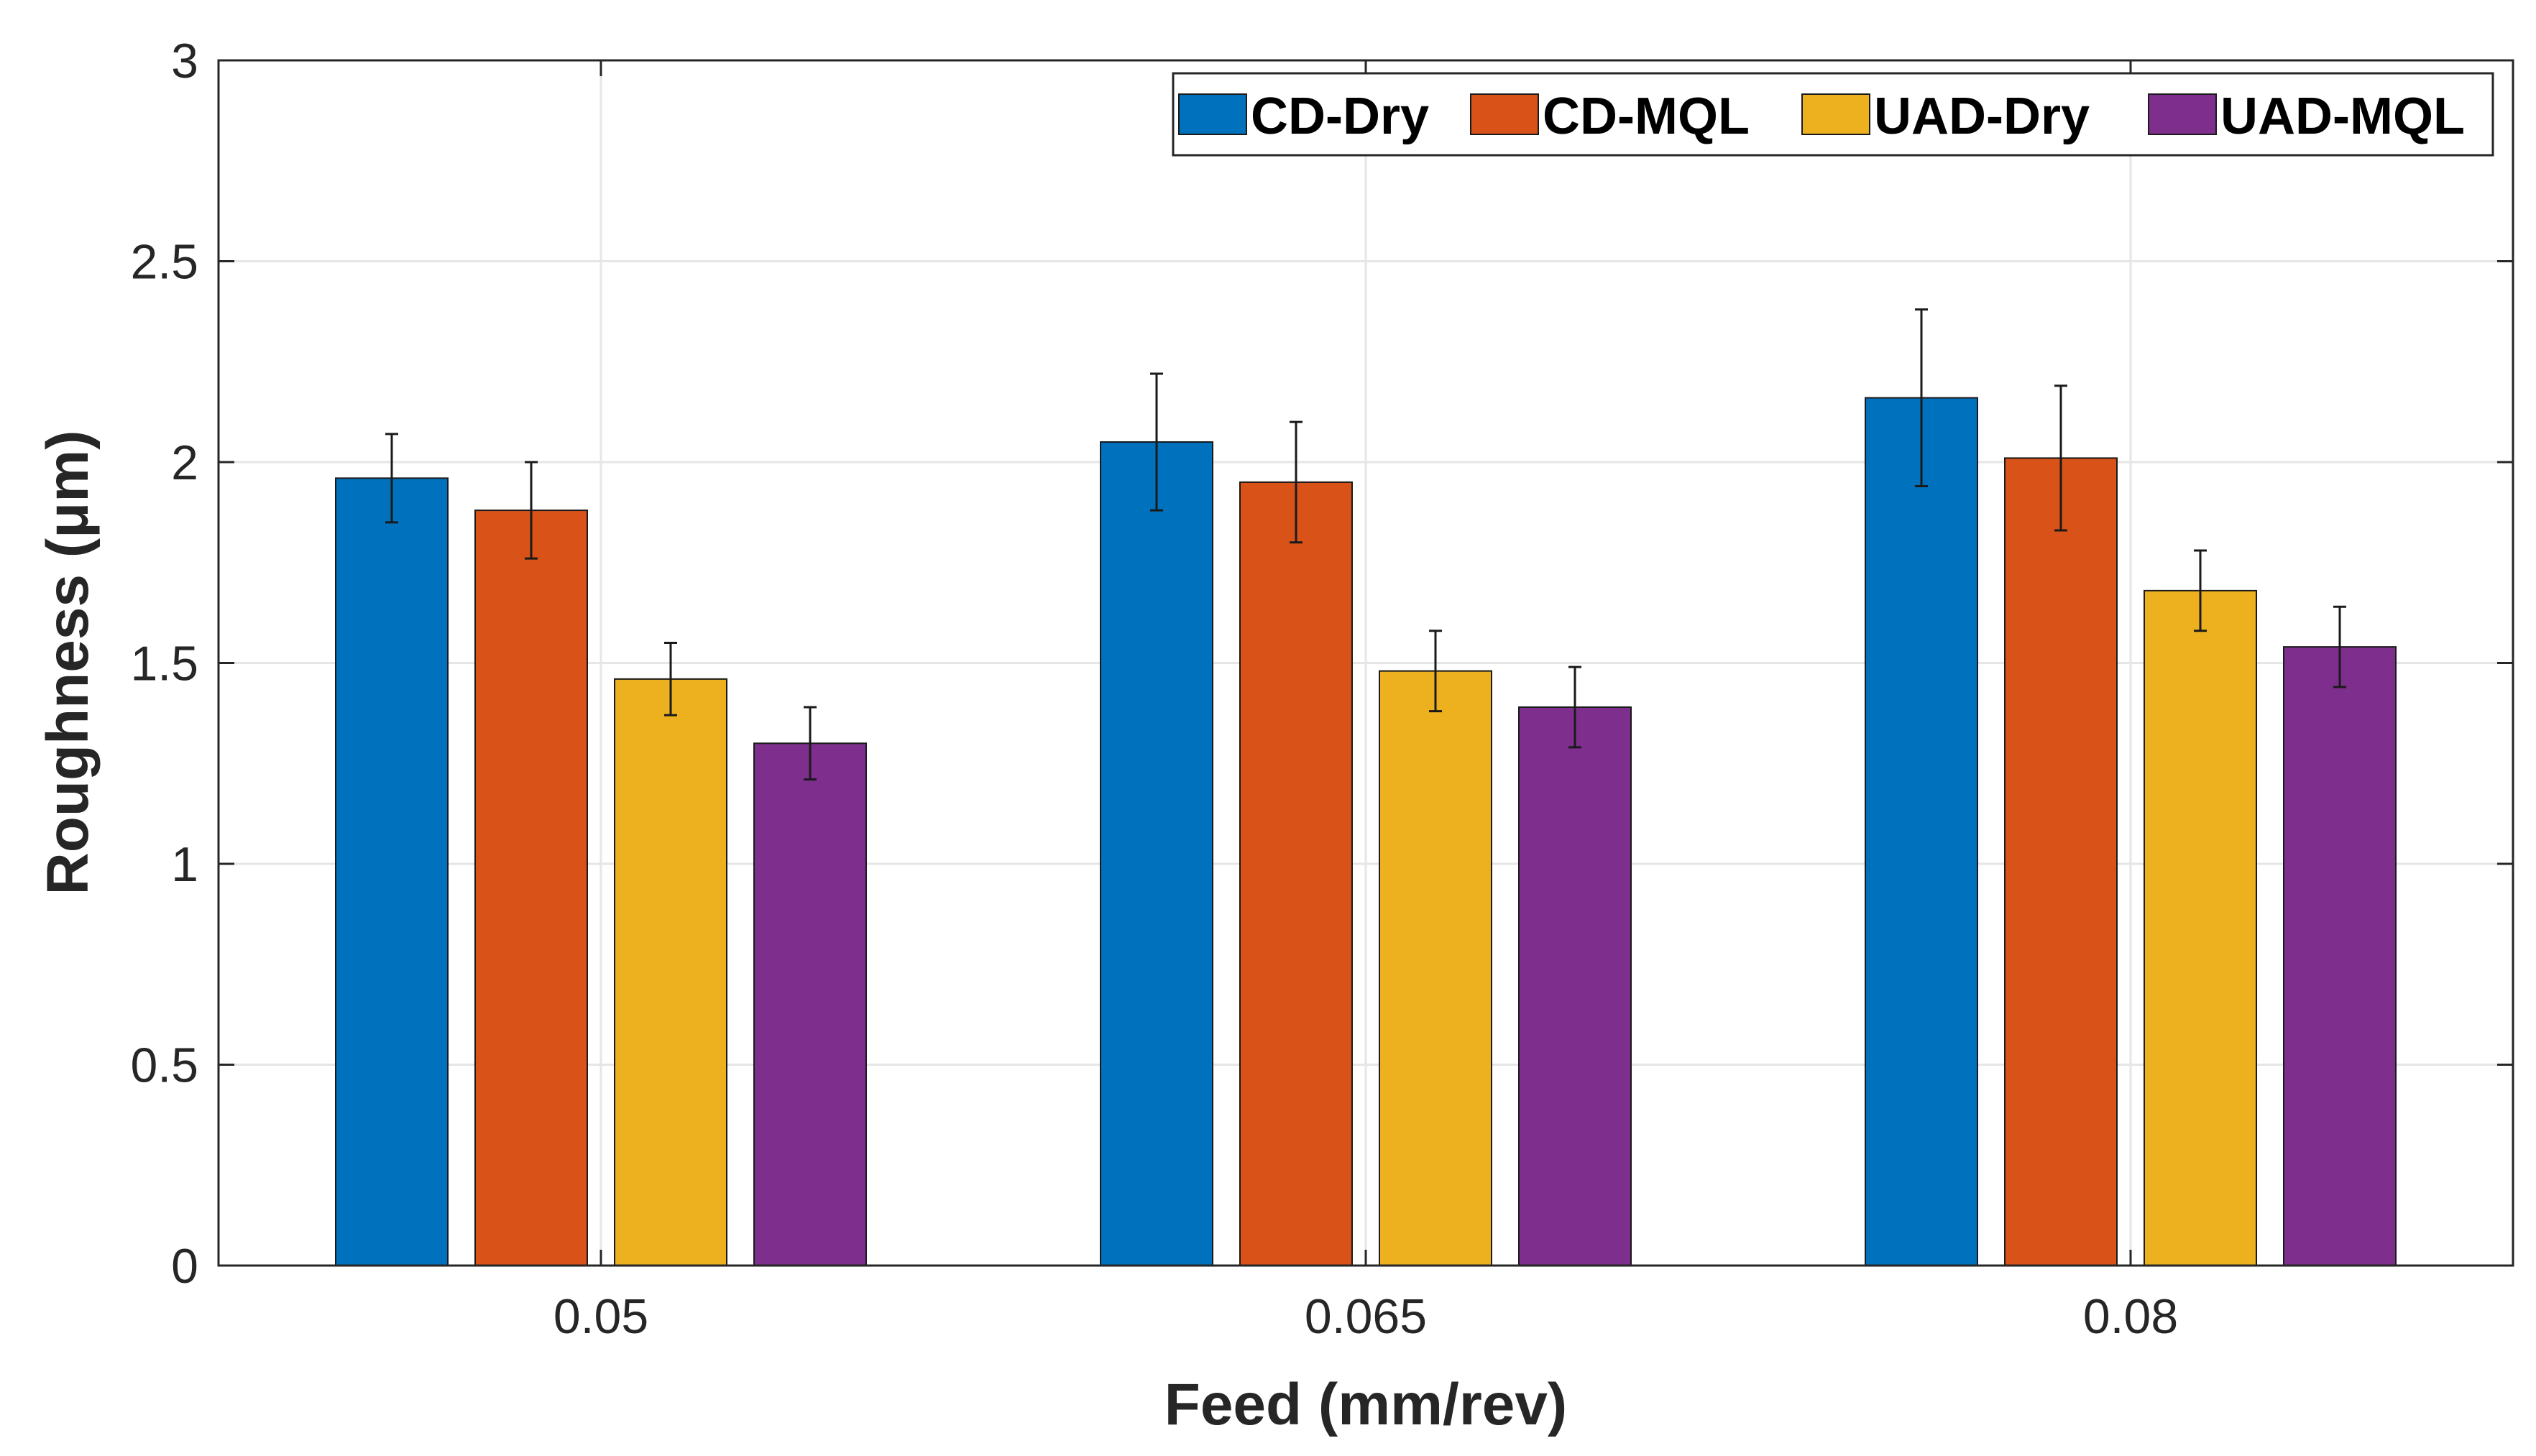 The width and height of the screenshot is (2536, 1456). Describe the element at coordinates (1435, 968) in the screenshot. I see `bar-uad-dry-0.065` at that location.